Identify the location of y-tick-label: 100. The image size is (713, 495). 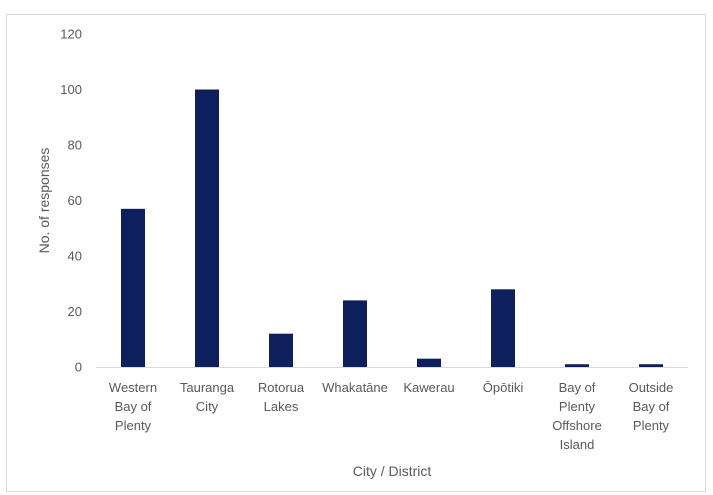
(71, 89).